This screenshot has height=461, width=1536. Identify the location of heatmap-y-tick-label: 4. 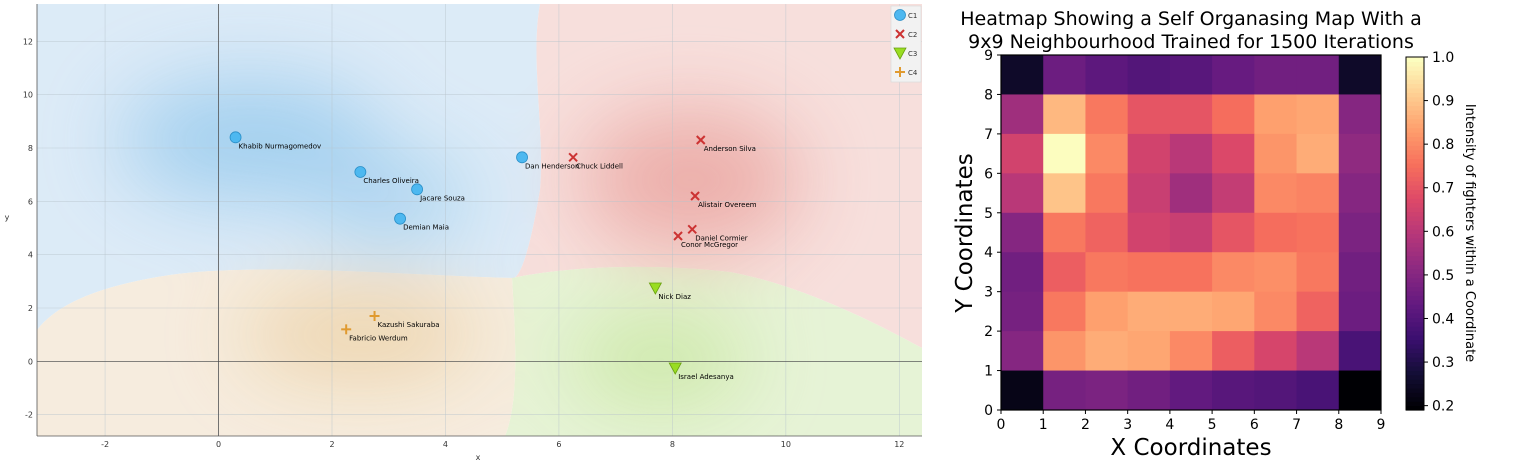
(988, 253).